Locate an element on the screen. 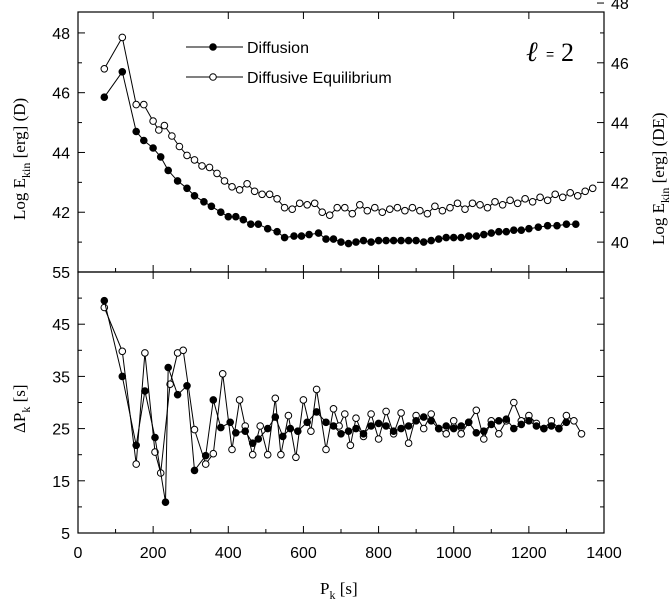 The height and width of the screenshot is (610, 671). x-tick-label: 0 is located at coordinates (78, 553).